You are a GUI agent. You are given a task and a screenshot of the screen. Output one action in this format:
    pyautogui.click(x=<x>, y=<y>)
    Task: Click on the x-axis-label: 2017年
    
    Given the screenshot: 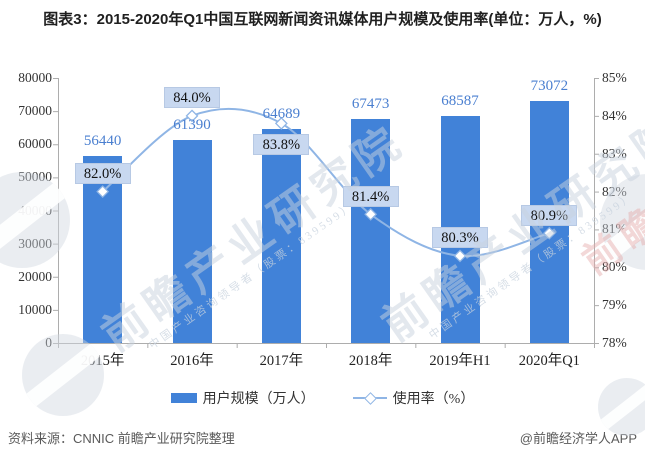 What is the action you would take?
    pyautogui.click(x=281, y=361)
    